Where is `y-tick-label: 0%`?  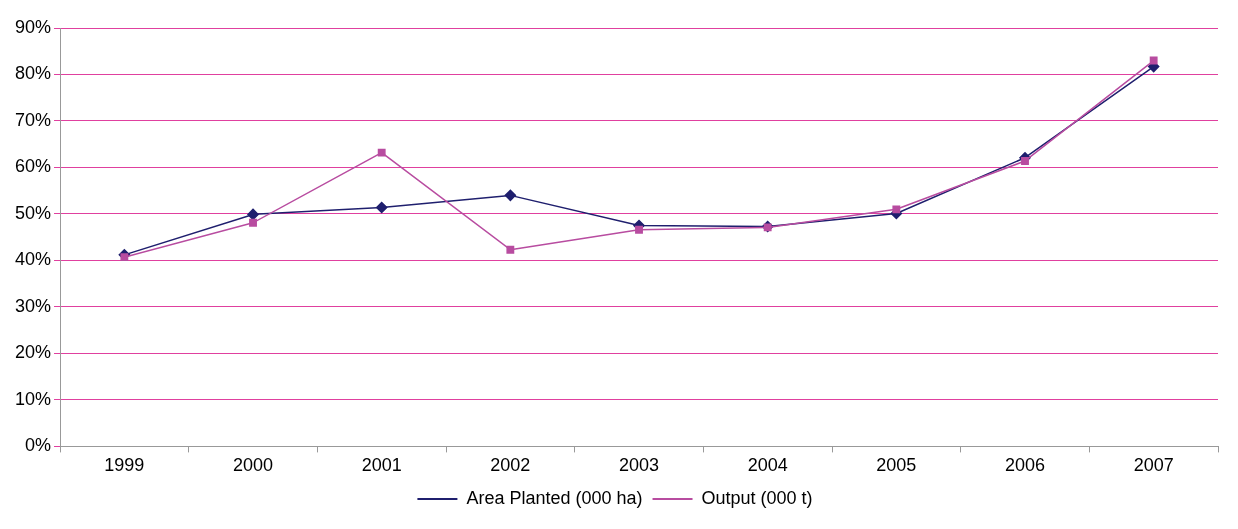 y-tick-label: 0% is located at coordinates (38, 445).